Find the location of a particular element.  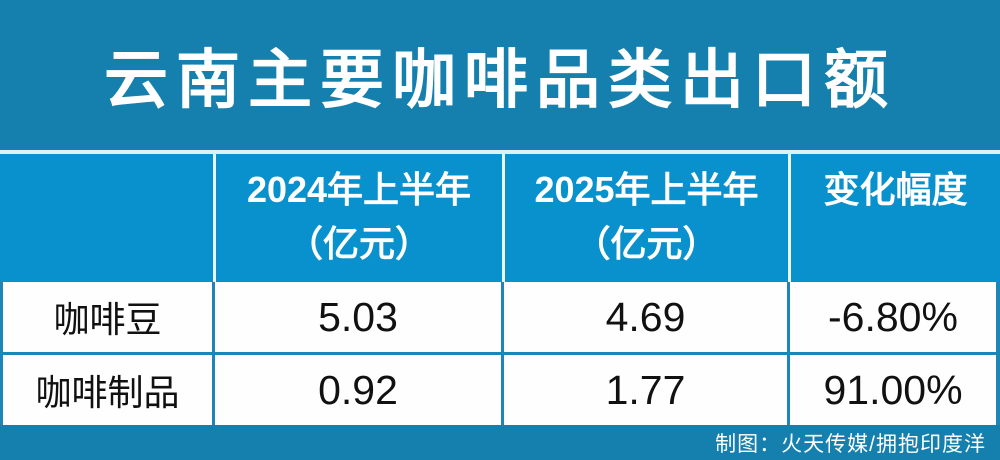

column-header-2025-line1: 2025年上半年 is located at coordinates (646, 189).